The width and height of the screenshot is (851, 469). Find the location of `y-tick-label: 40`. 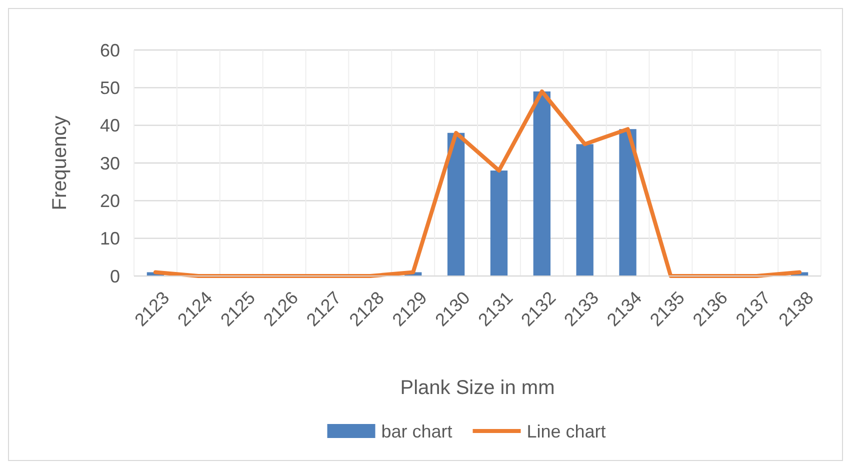

y-tick-label: 40 is located at coordinates (110, 126).